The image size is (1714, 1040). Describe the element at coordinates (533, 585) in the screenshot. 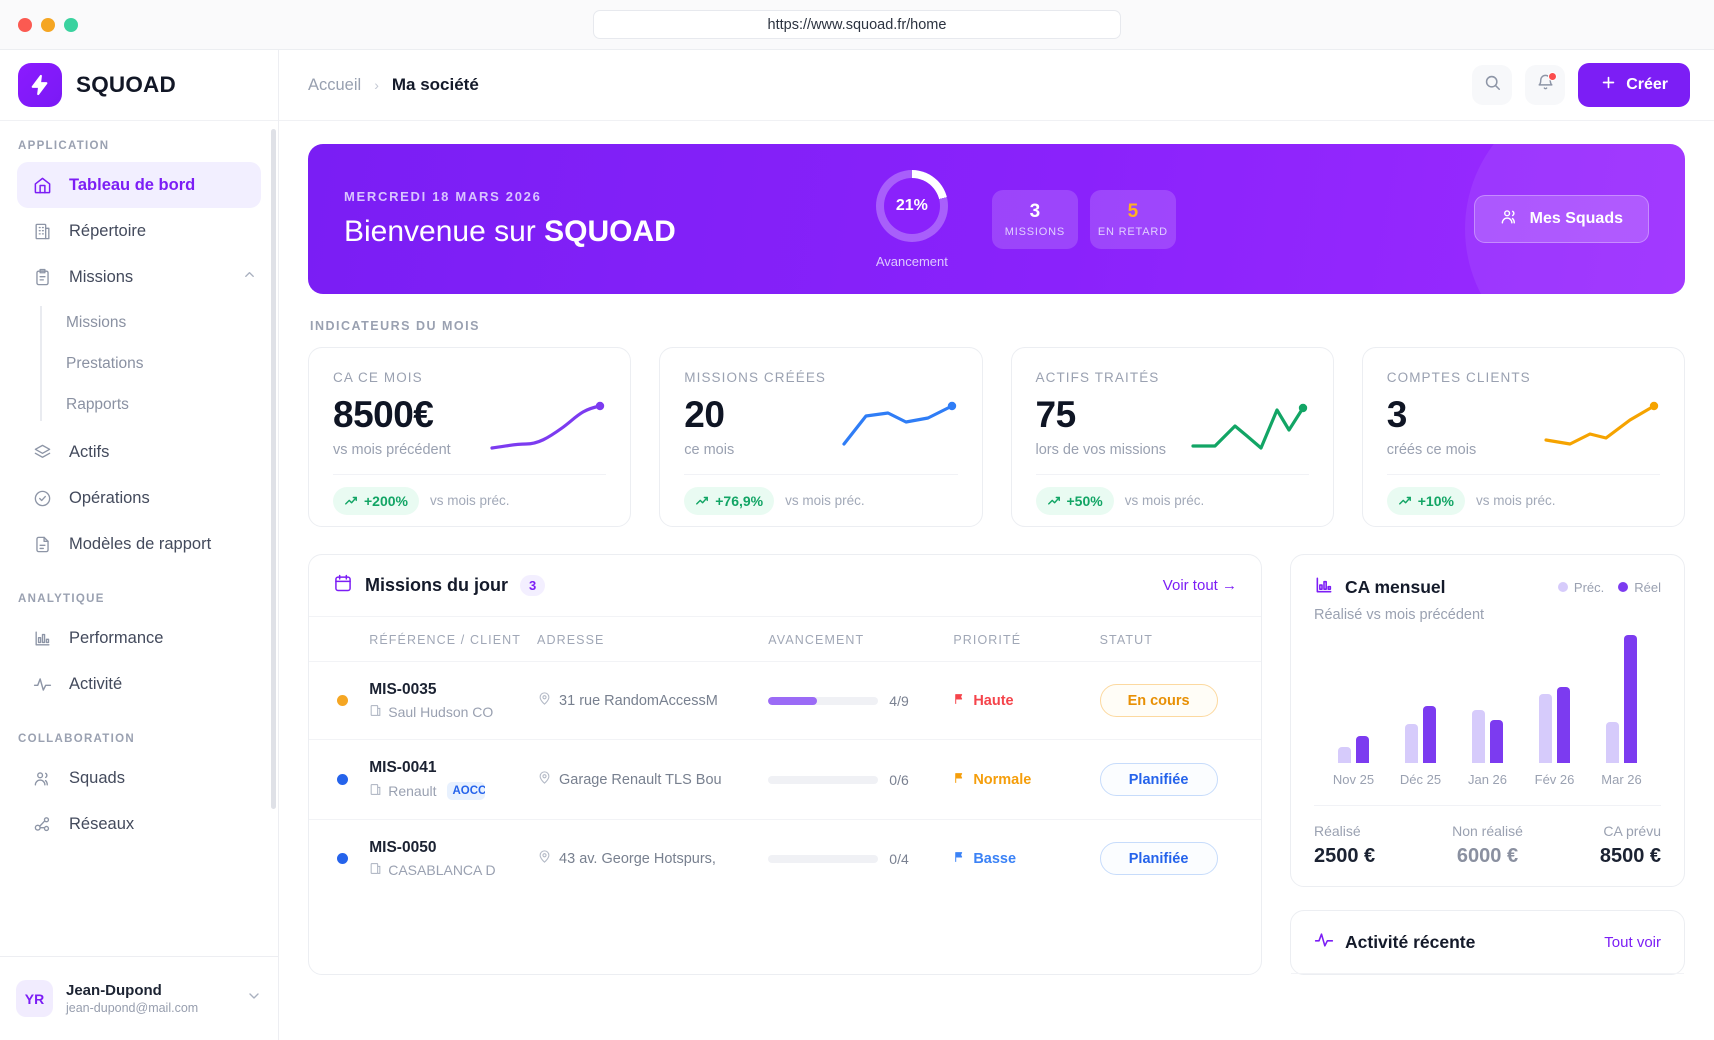

I see `missions-count-badge: 3` at that location.